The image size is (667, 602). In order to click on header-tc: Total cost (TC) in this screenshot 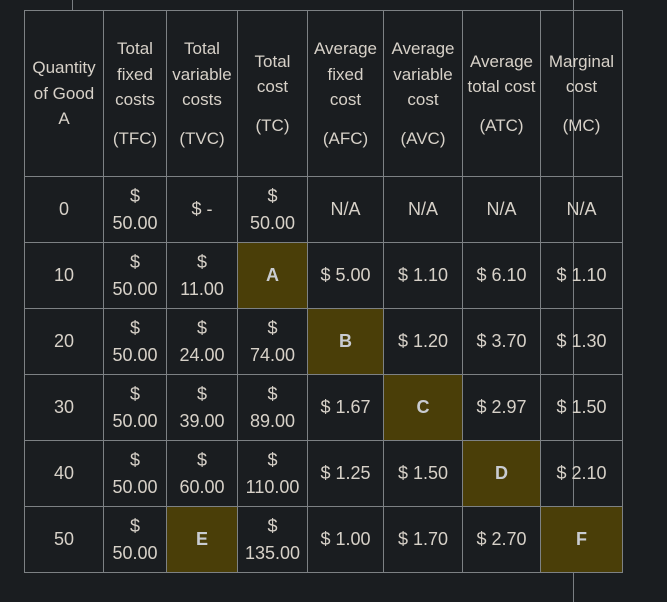, I will do `click(272, 93)`.